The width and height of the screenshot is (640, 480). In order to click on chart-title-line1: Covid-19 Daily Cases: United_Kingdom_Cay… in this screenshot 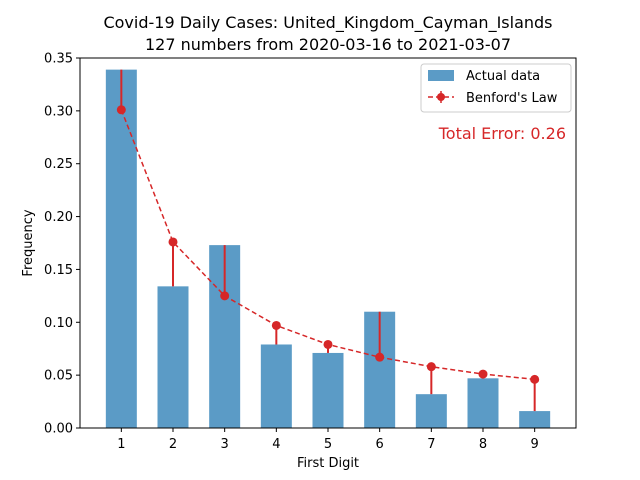, I will do `click(327, 23)`.